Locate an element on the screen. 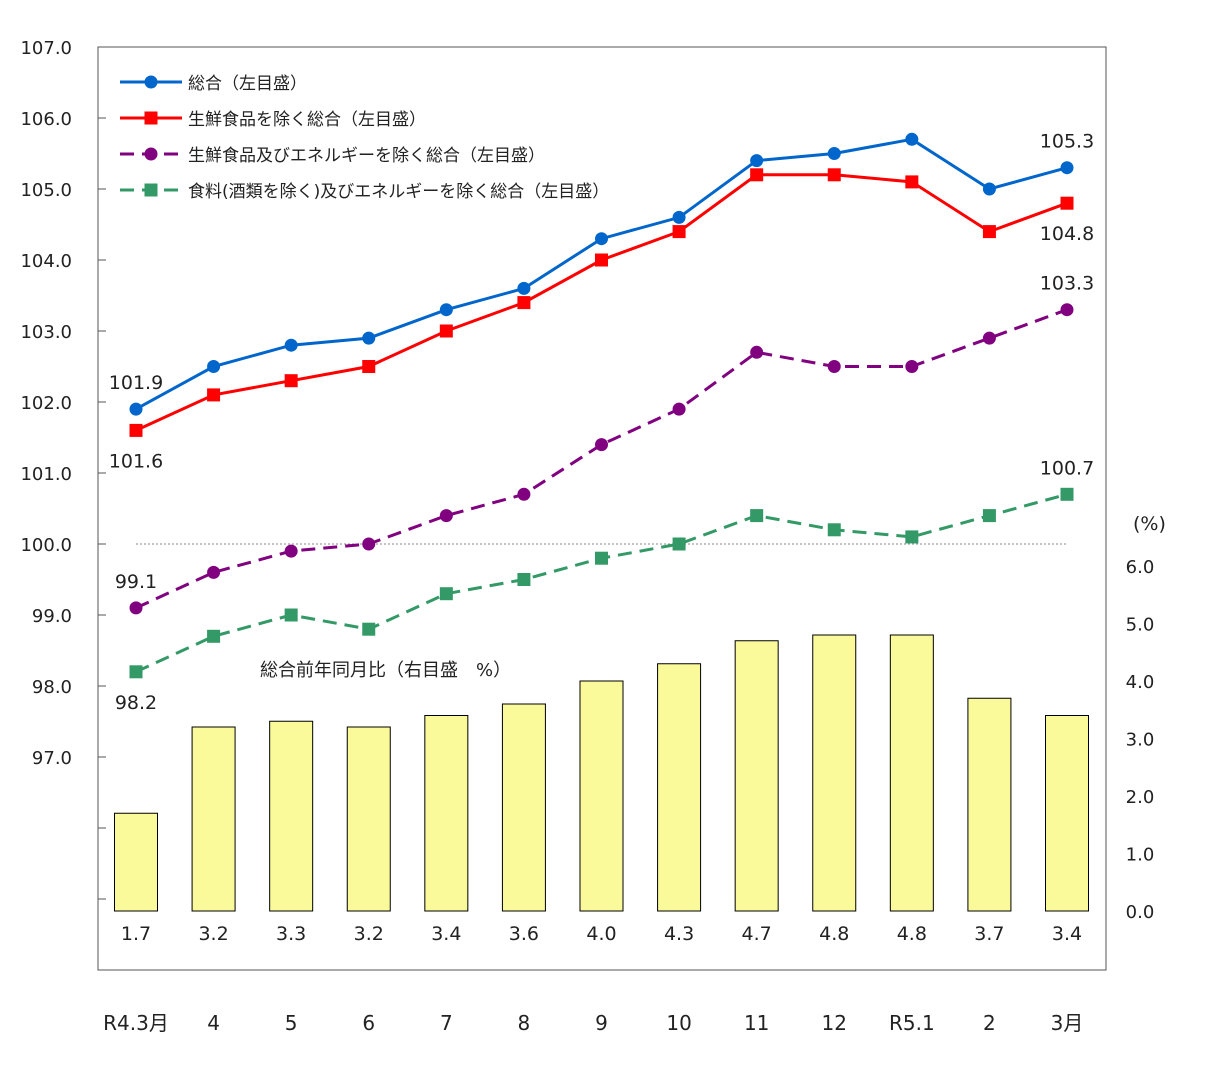  x-axis-category-label: 8 is located at coordinates (524, 1023).